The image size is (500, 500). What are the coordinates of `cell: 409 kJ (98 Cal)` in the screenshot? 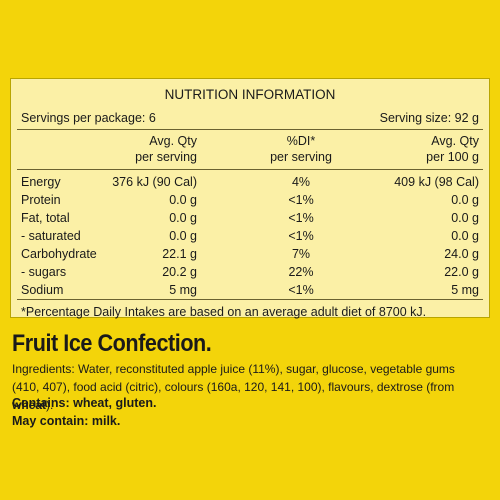 It's located at (436, 182).